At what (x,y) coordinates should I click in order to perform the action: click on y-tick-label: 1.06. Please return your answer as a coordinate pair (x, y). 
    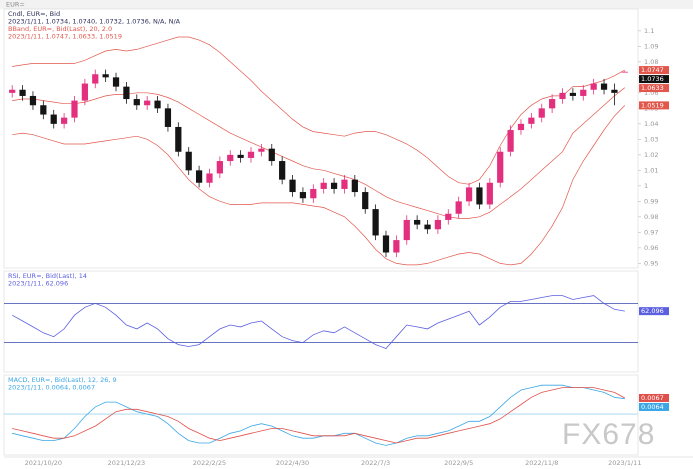
    Looking at the image, I should click on (651, 93).